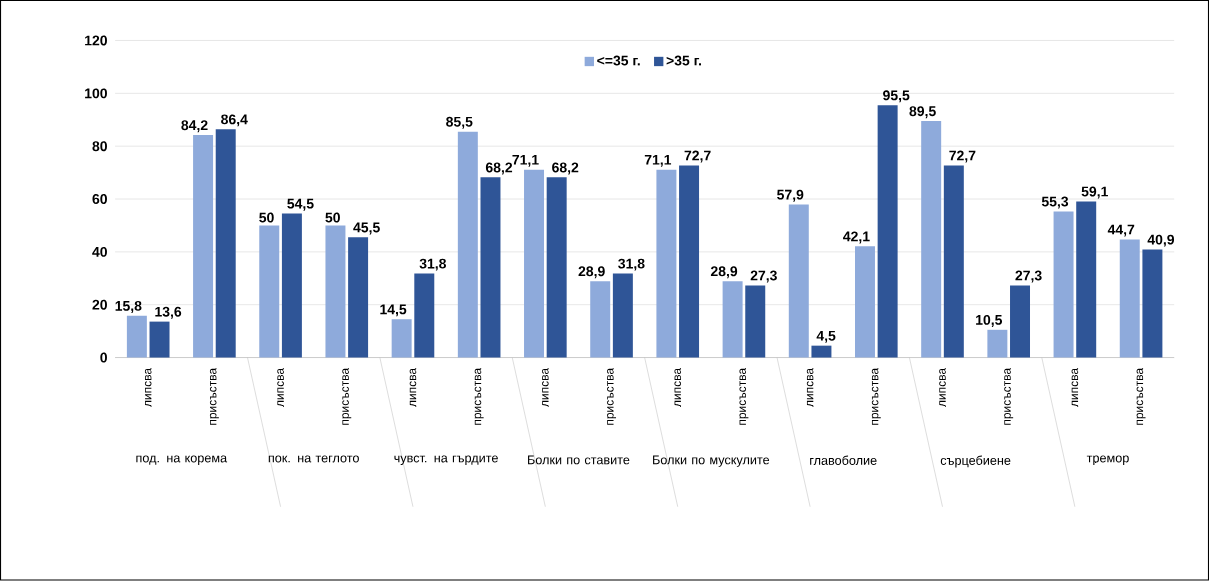 This screenshot has width=1209, height=581. I want to click on text: тремор, so click(1107, 460).